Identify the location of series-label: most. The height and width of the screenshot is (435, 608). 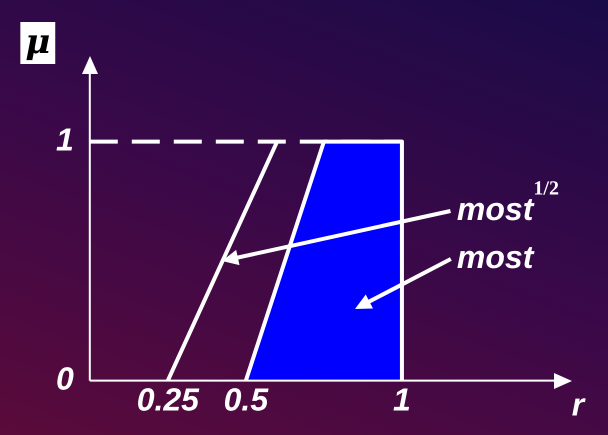
(495, 256).